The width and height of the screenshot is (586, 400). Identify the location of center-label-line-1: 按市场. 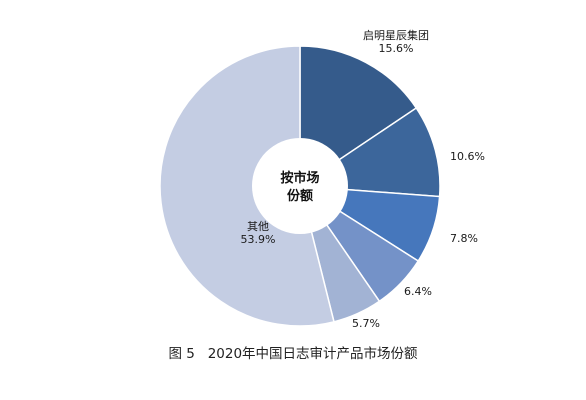
(299, 178).